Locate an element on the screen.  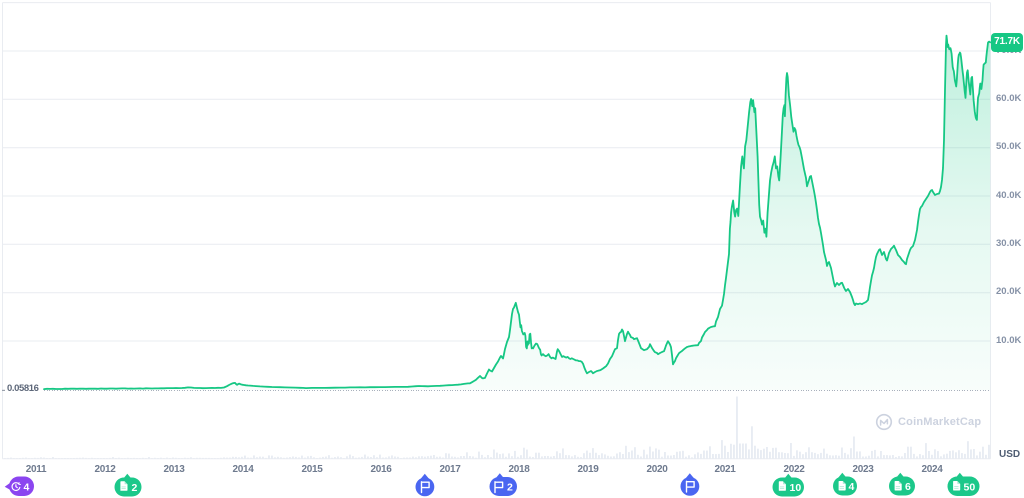
svg-text: 10 is located at coordinates (796, 488).